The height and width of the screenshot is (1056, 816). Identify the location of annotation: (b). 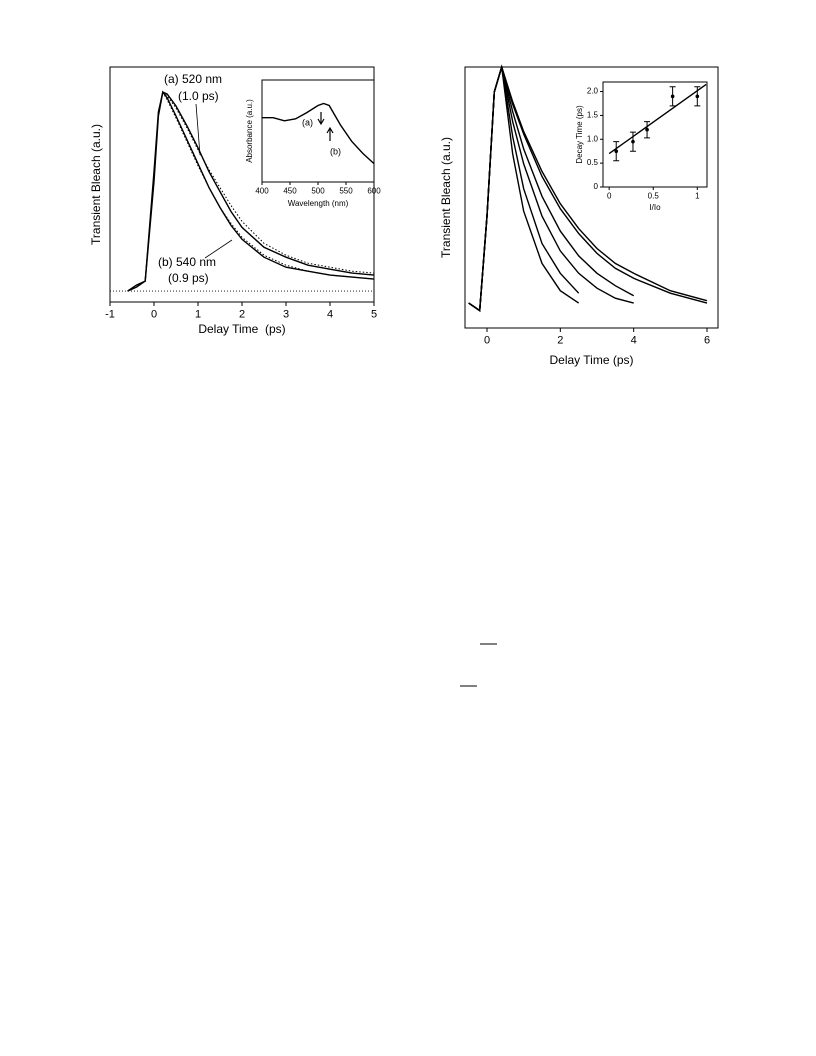
(335, 151).